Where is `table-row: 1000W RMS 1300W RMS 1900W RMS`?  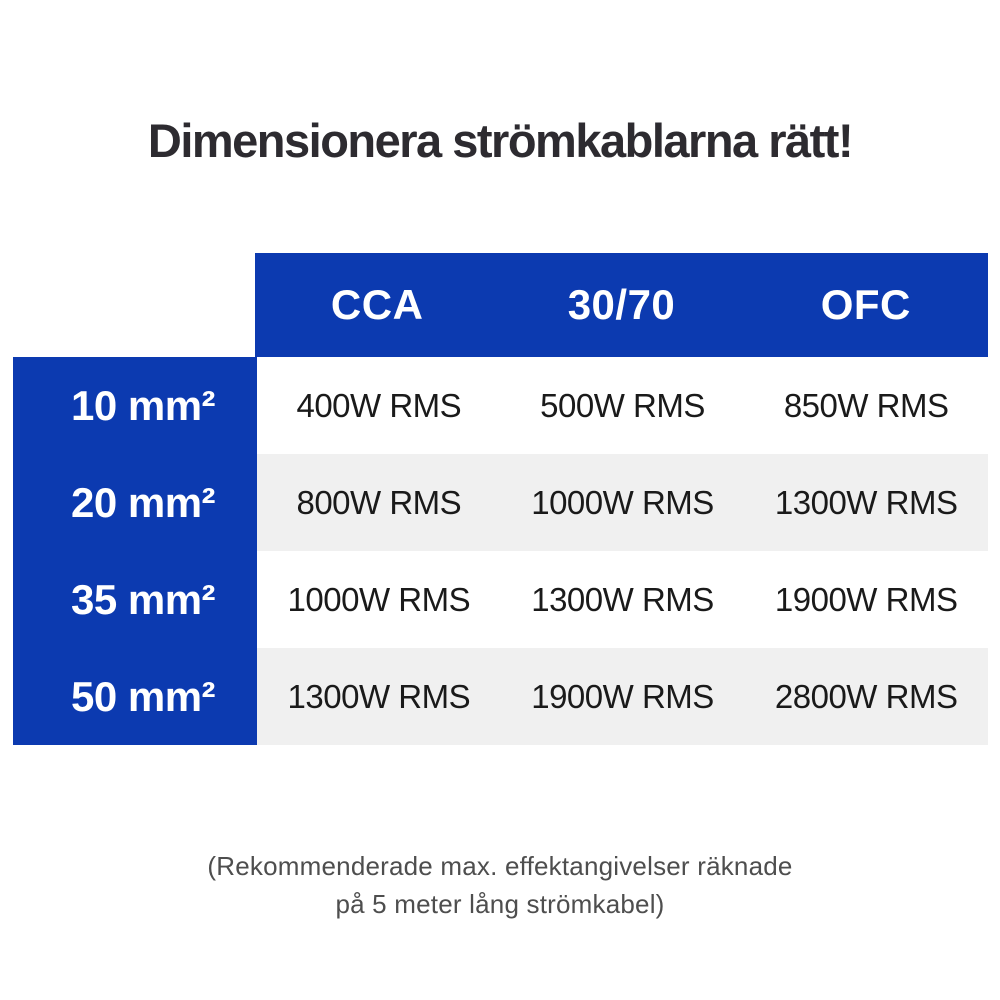 table-row: 1000W RMS 1300W RMS 1900W RMS is located at coordinates (622, 599).